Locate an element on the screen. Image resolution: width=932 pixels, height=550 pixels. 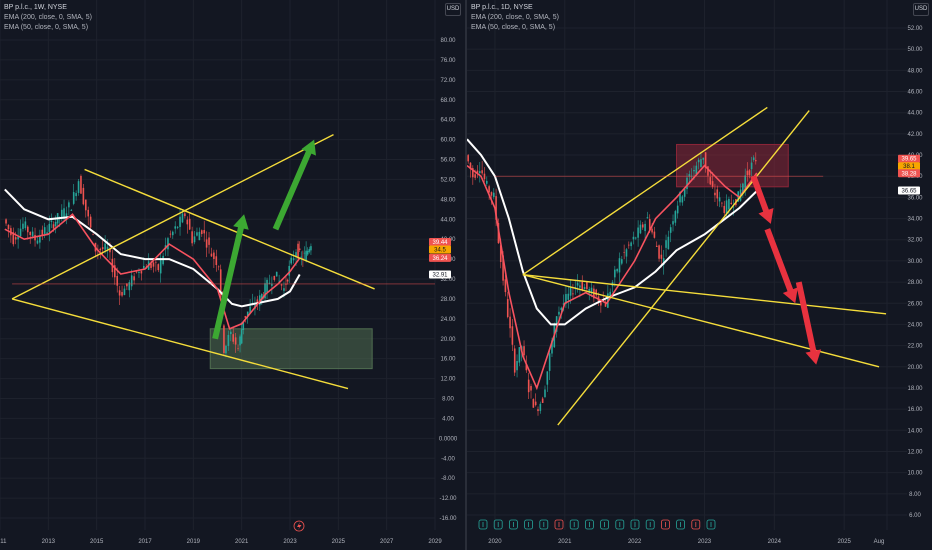
lightning-icon is located at coordinates (299, 526).